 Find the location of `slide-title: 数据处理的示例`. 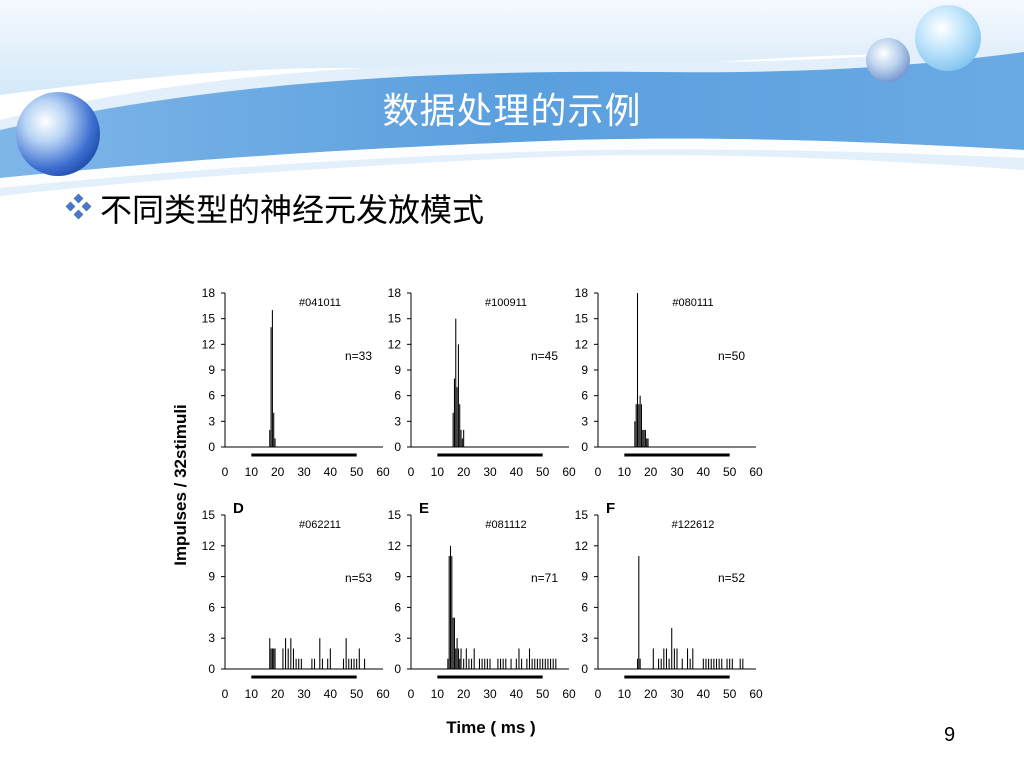

slide-title: 数据处理的示例 is located at coordinates (512, 111).